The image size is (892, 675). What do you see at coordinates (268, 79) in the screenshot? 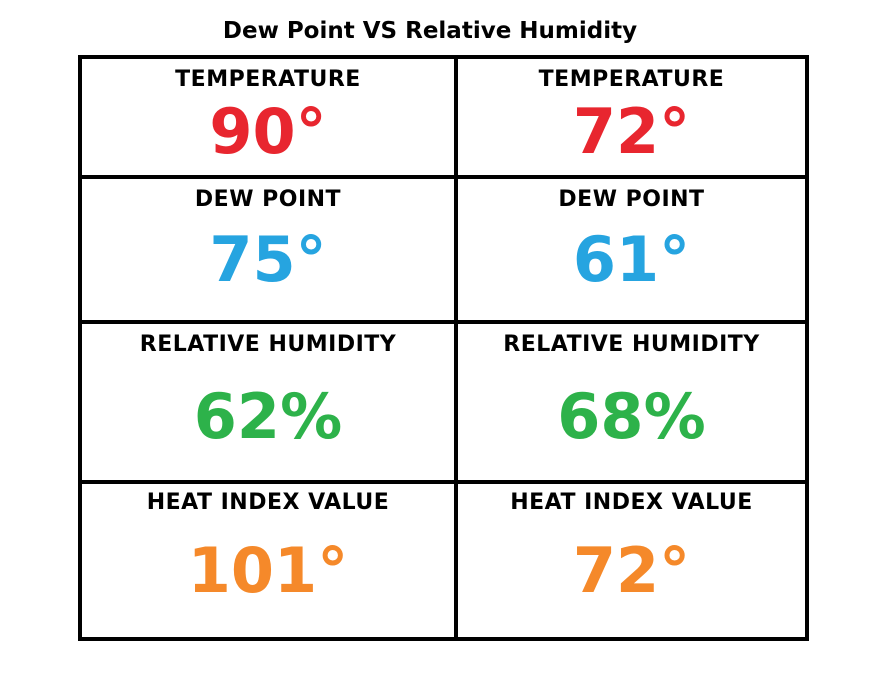
I see `left-temperature-label: TEMPERATURE` at bounding box center [268, 79].